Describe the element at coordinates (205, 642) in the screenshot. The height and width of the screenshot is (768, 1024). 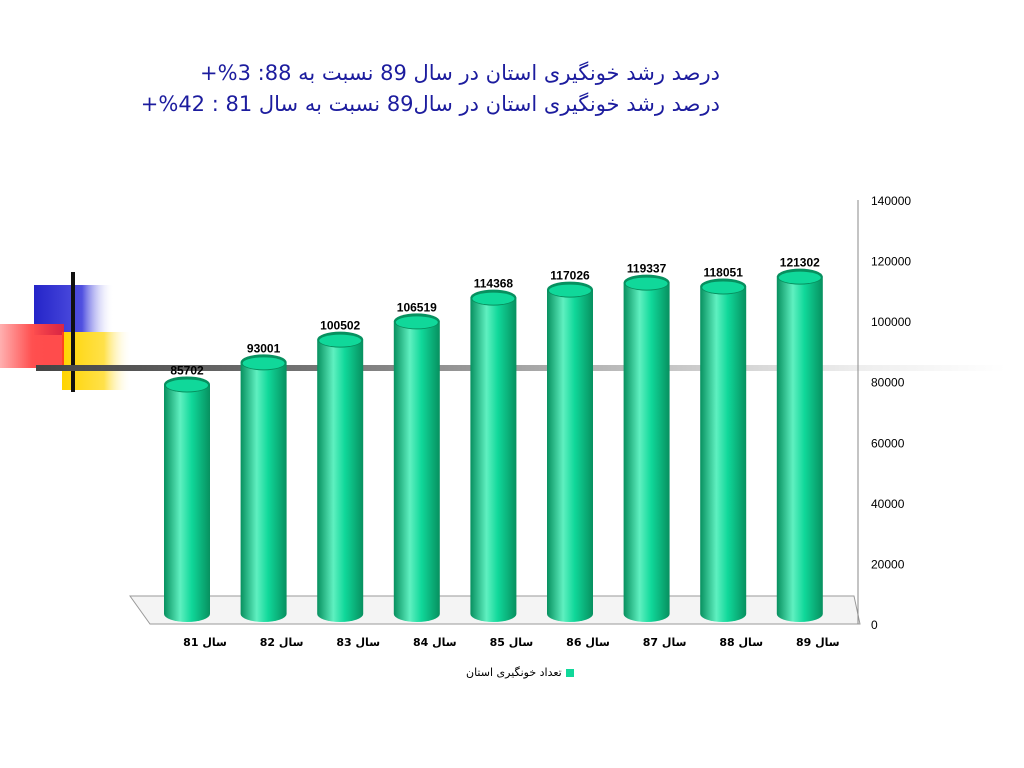
I see `x-tick-label: سال 81` at that location.